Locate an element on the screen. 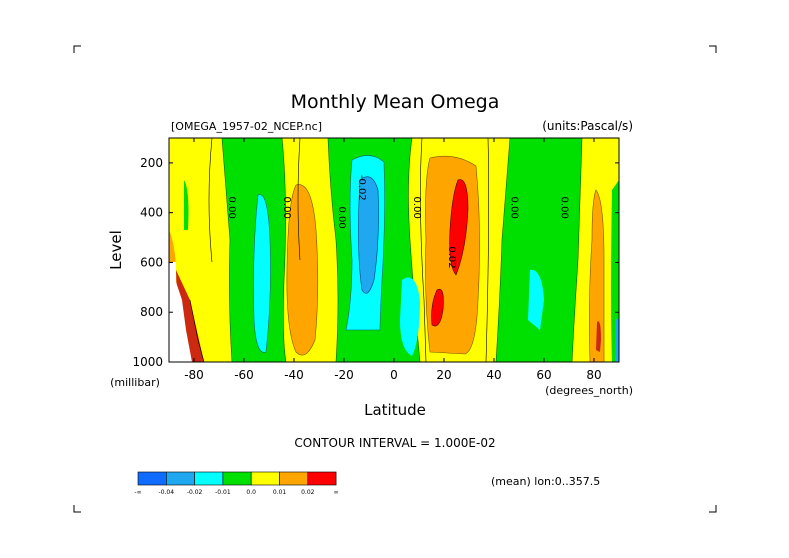  x-tick-label: 60 is located at coordinates (543, 375).